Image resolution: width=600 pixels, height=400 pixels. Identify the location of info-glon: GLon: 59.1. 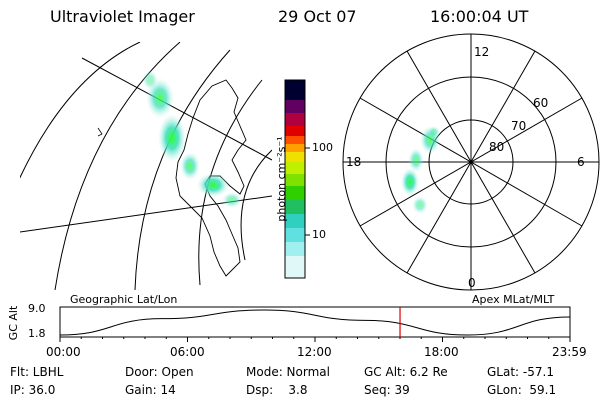
(522, 390).